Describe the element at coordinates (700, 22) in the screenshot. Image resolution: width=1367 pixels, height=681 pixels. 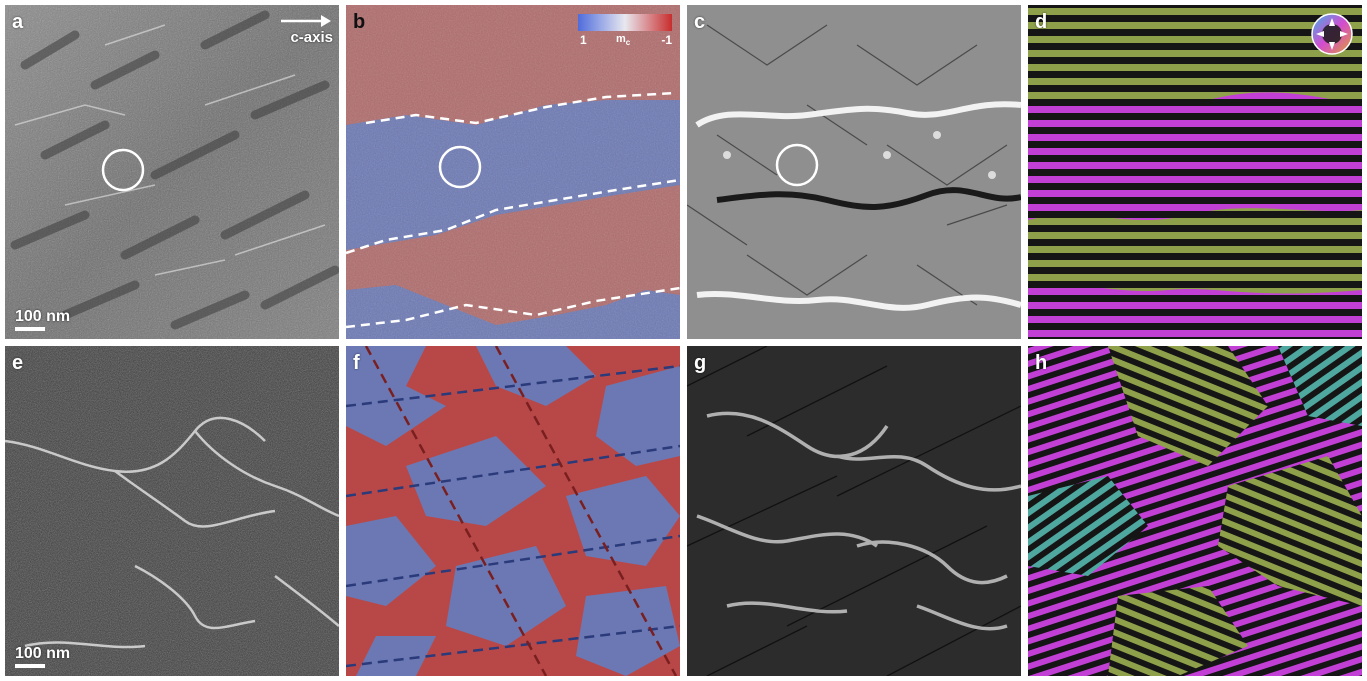
I see `panel-label: c` at that location.